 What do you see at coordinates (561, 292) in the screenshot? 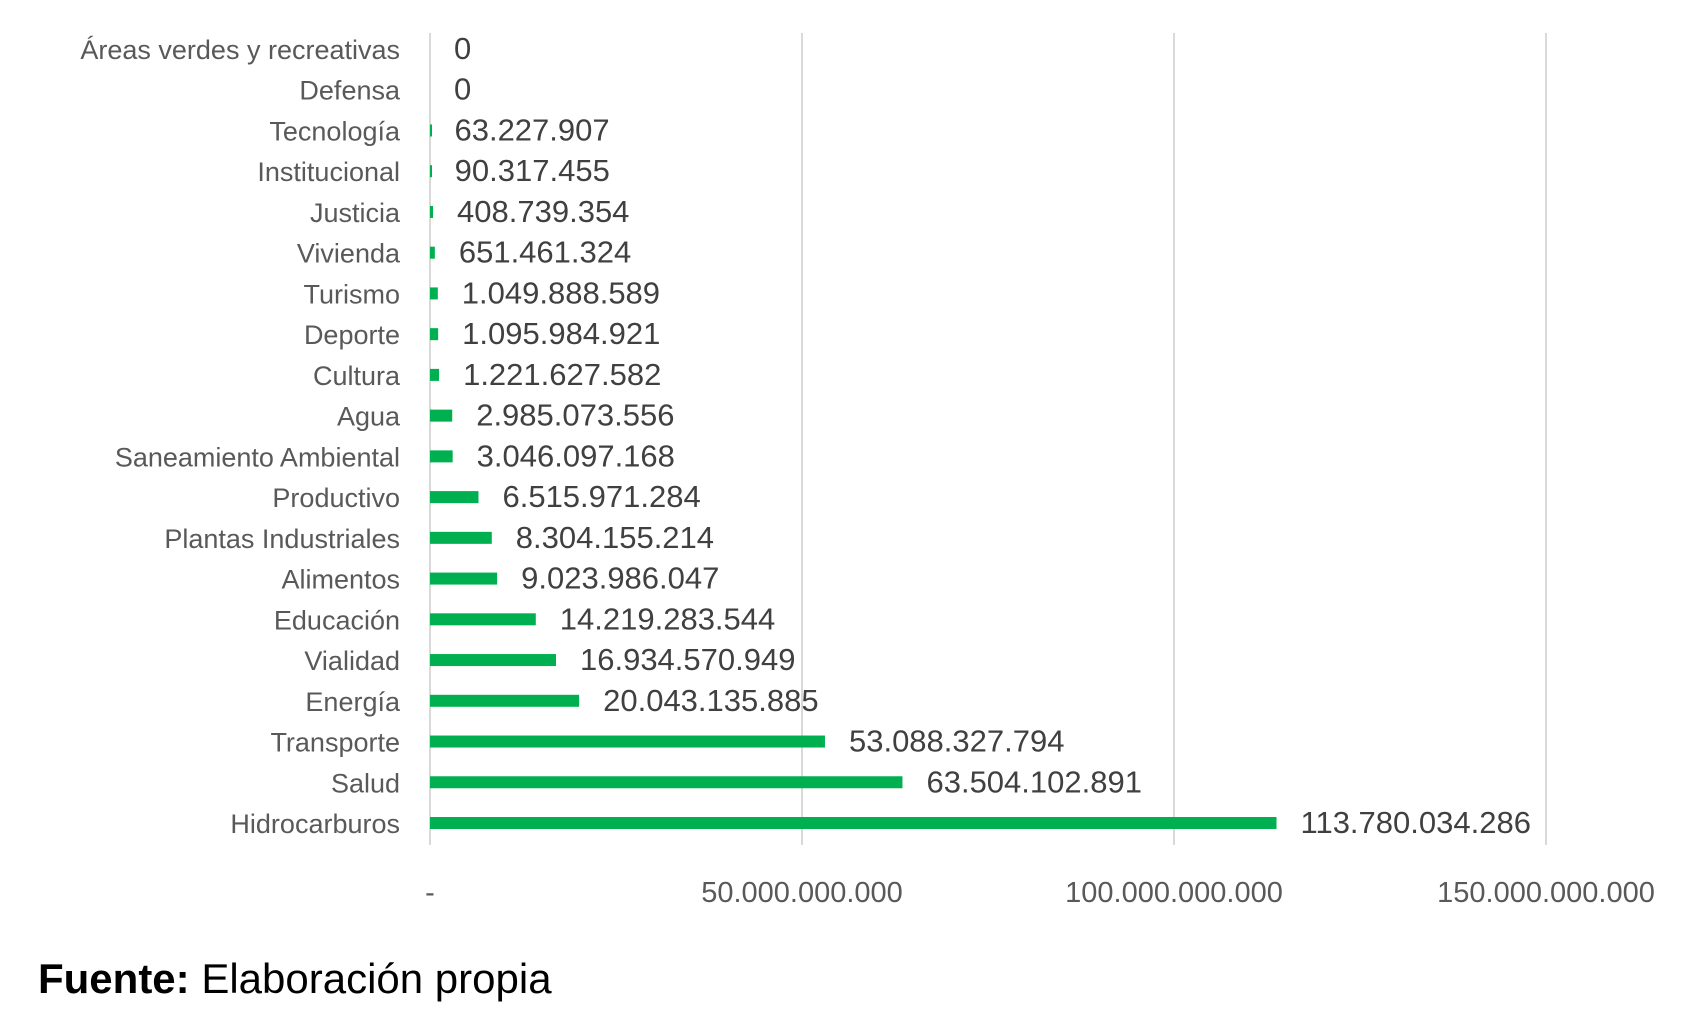
I see `data-label: 1.049.888.589` at bounding box center [561, 292].